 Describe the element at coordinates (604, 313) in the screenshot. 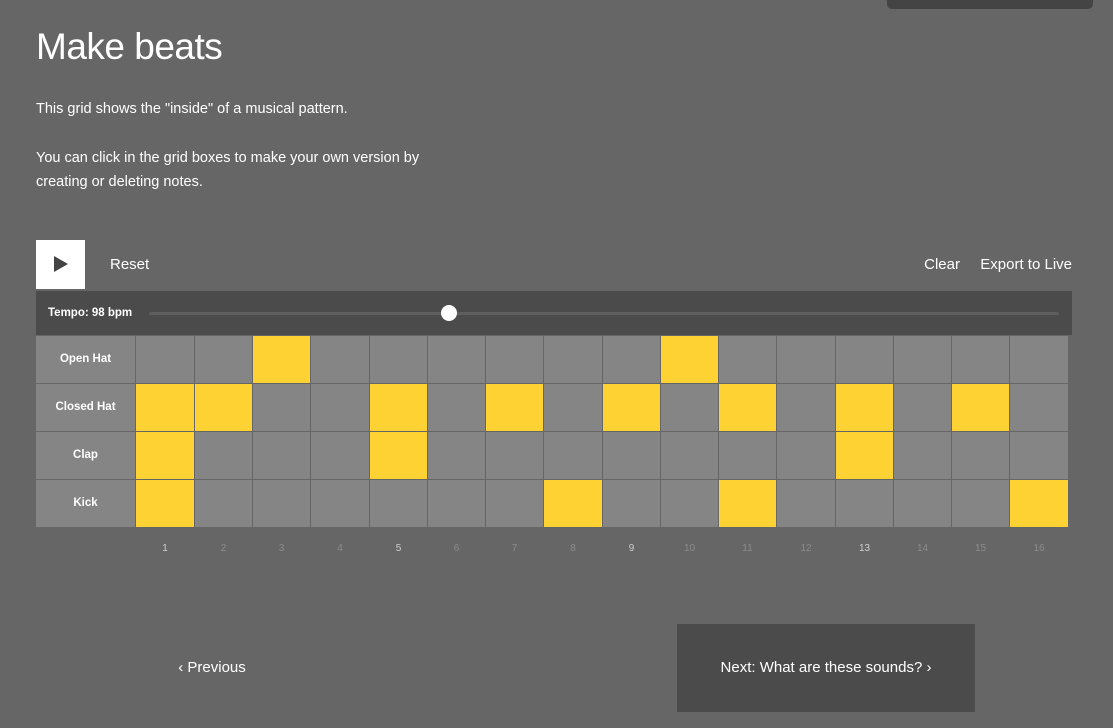

I see `tempo-slider-track` at that location.